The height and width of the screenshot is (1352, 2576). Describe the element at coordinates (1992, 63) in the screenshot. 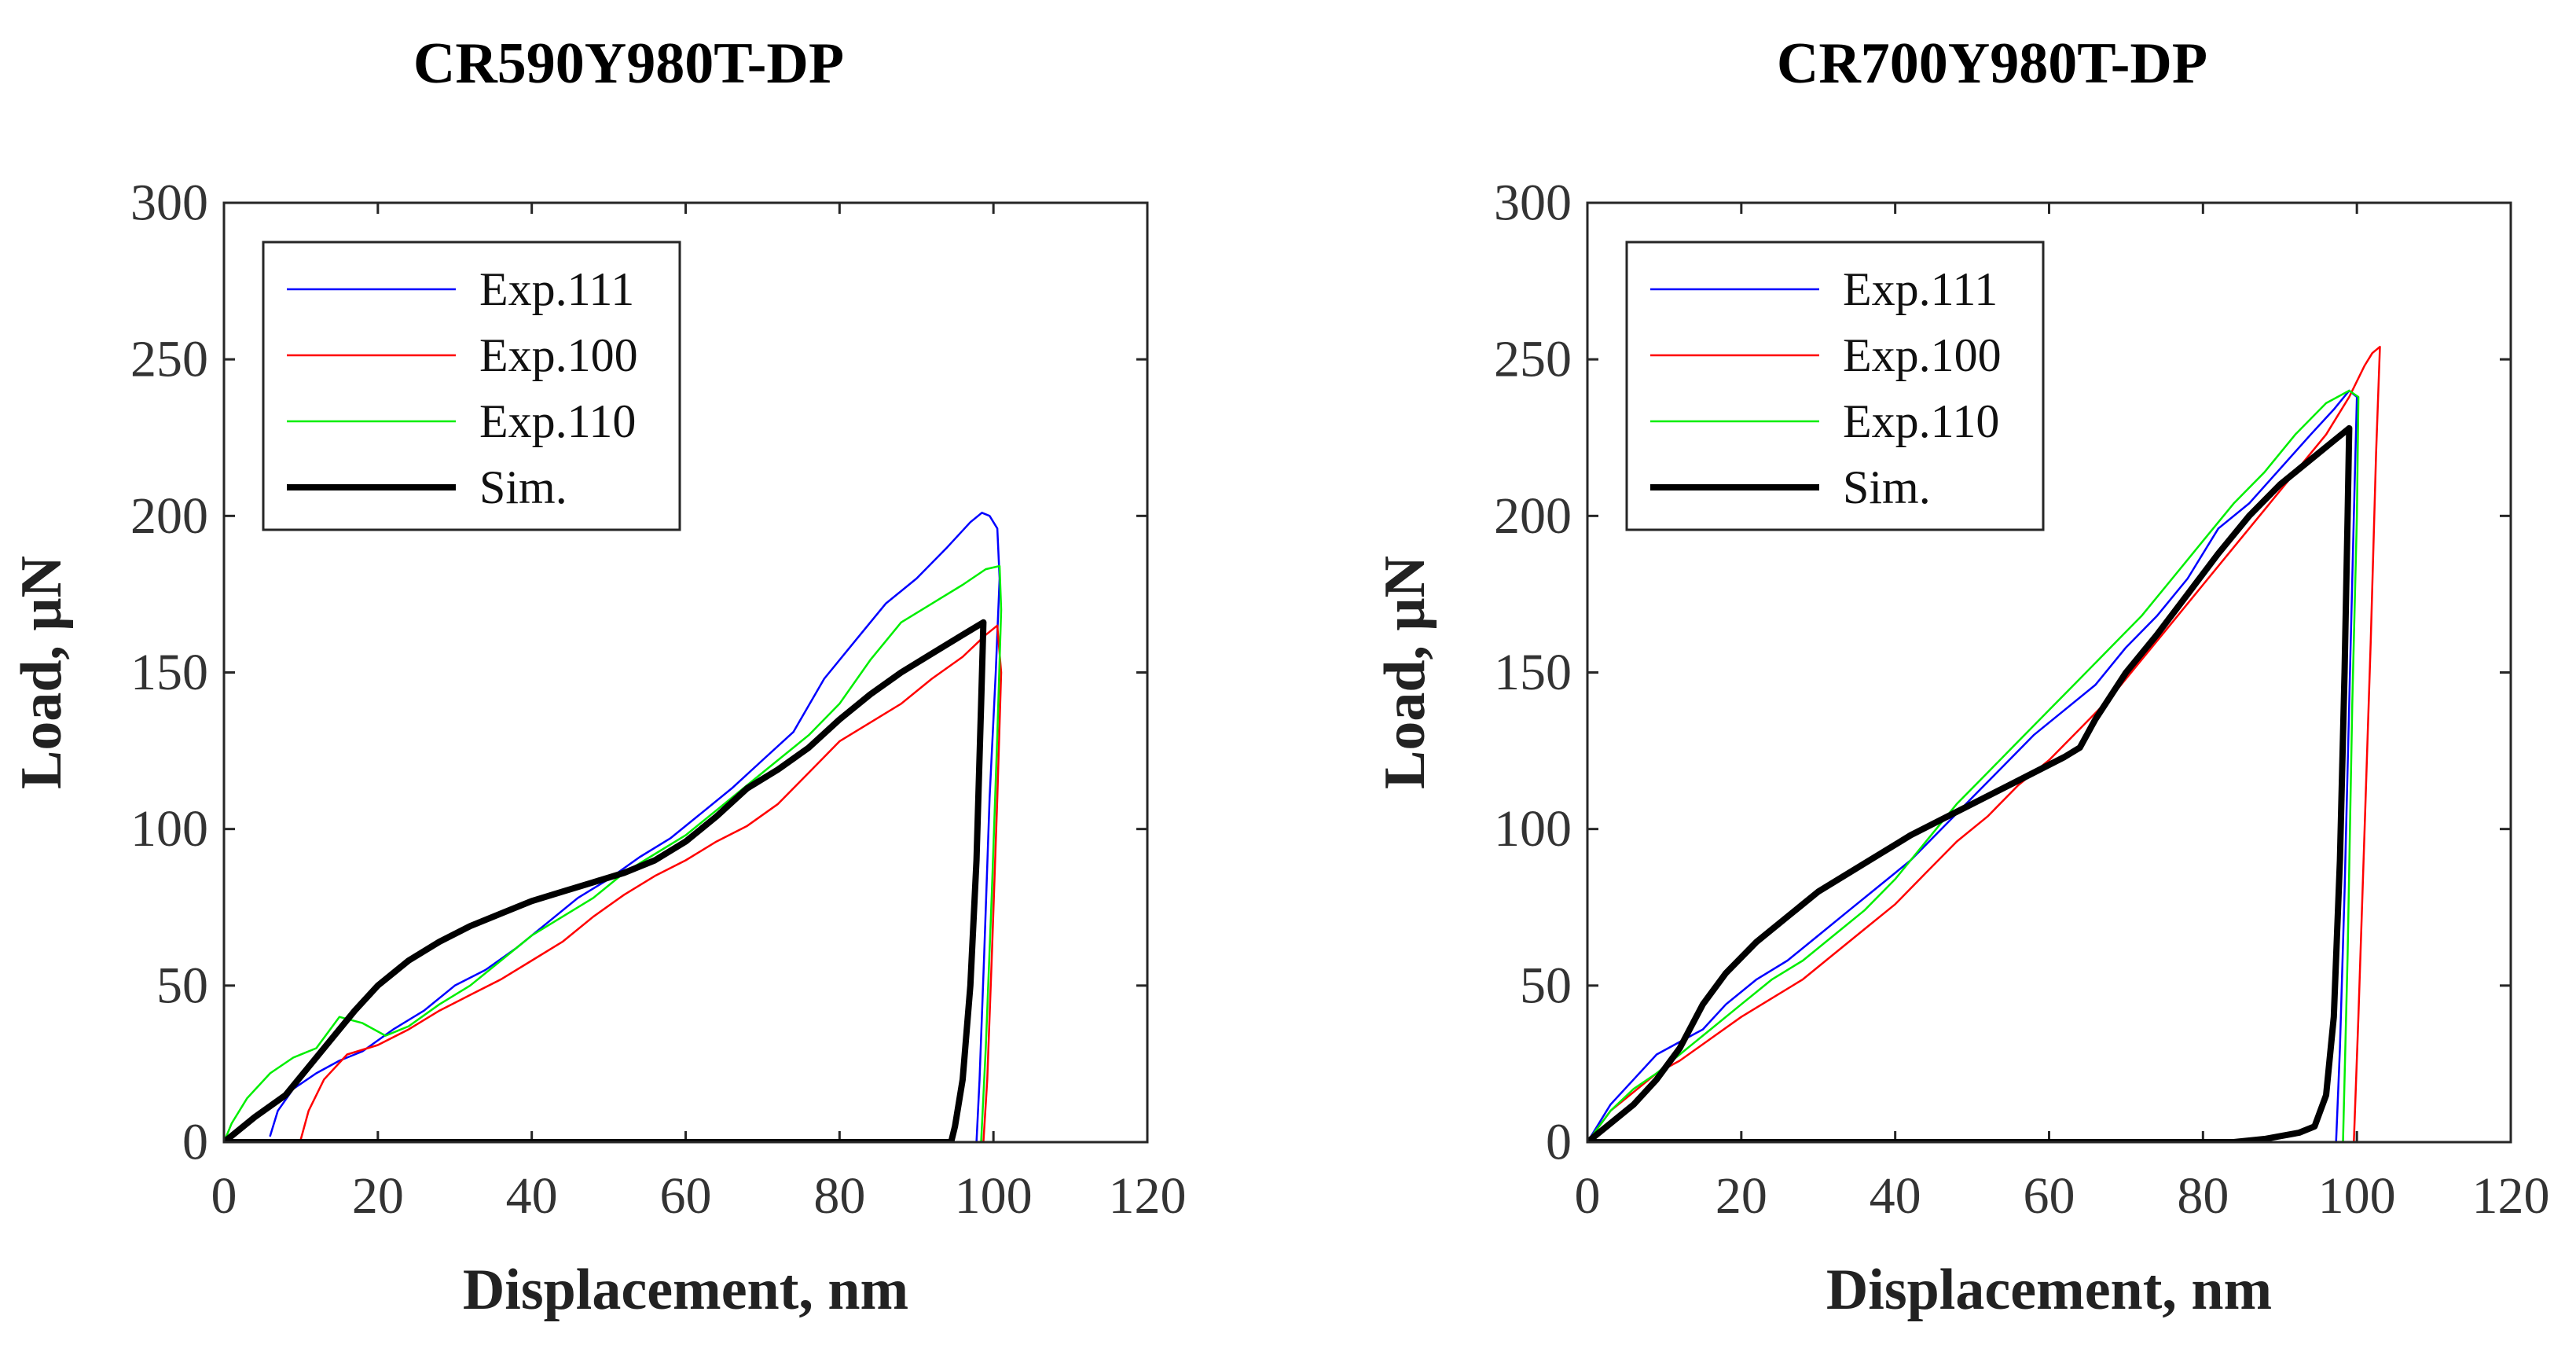

I see `chart-title: CR700Y980T-DP` at that location.